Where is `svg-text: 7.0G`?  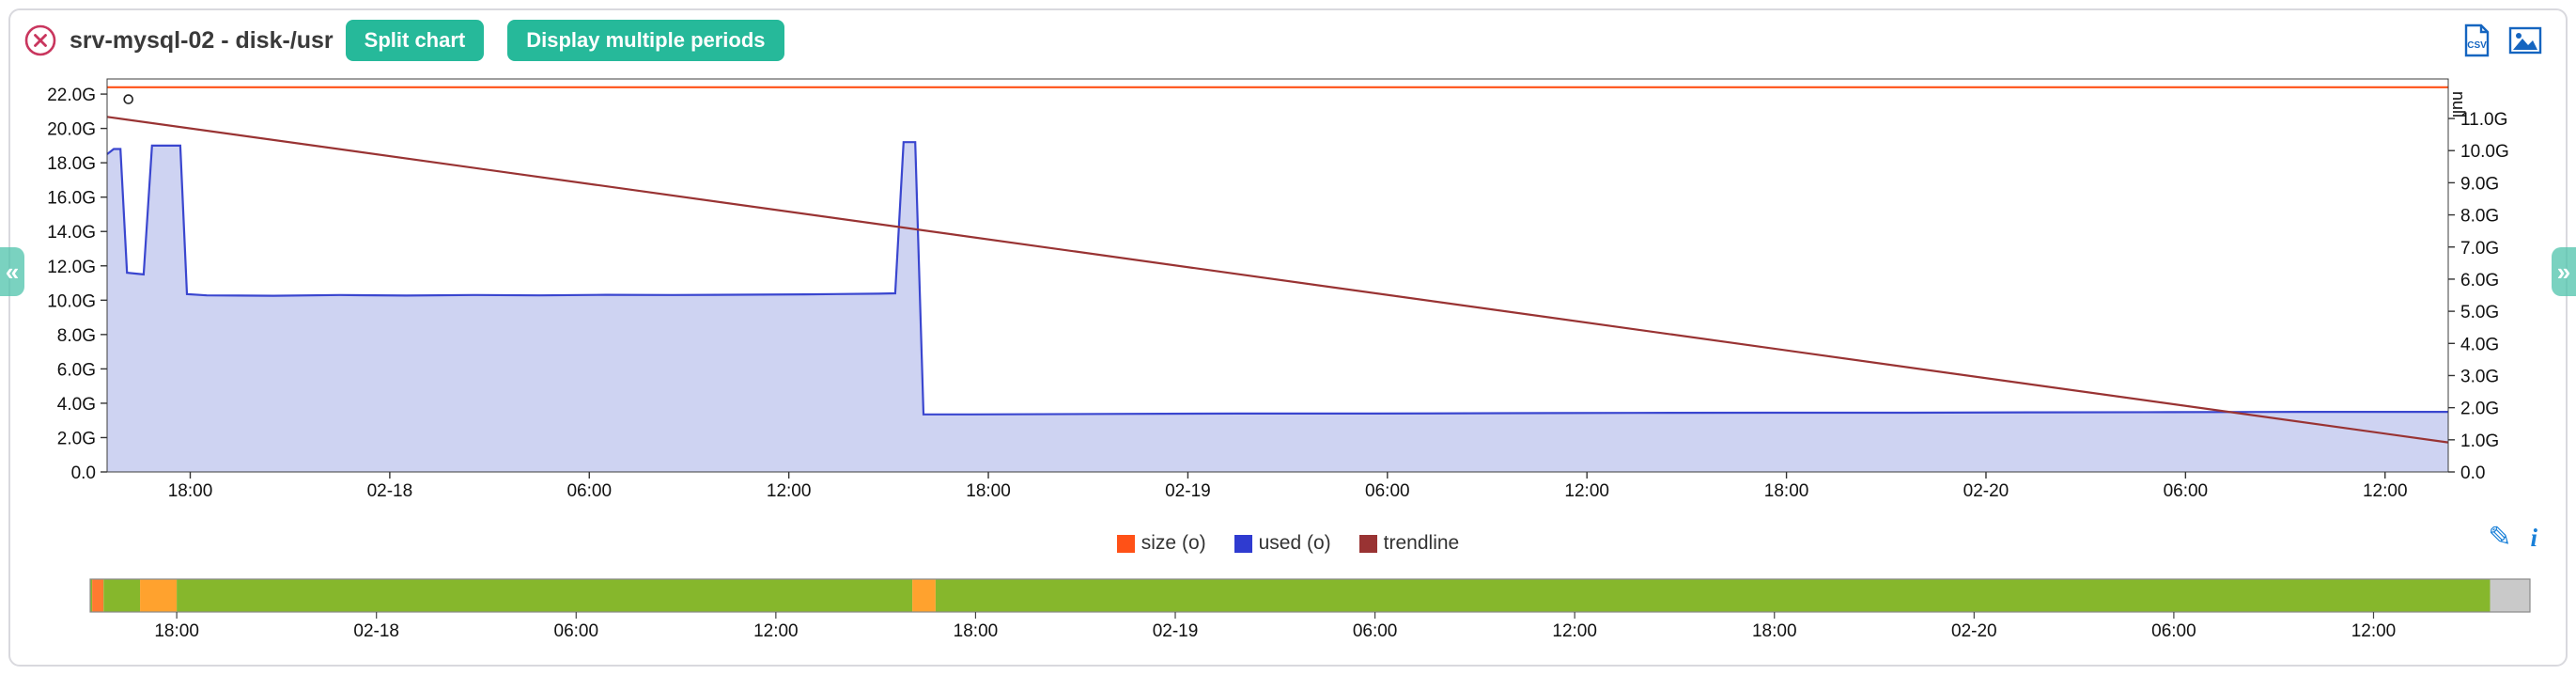
svg-text: 7.0G is located at coordinates (2479, 249).